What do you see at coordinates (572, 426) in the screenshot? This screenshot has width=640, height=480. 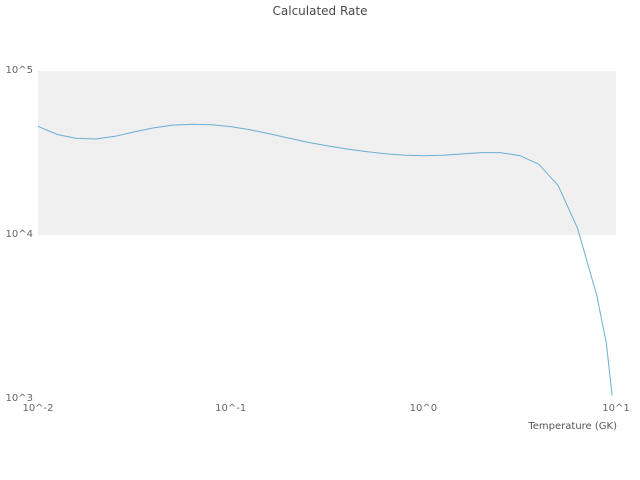 I see `x-axis-label: Temperature (GK)` at bounding box center [572, 426].